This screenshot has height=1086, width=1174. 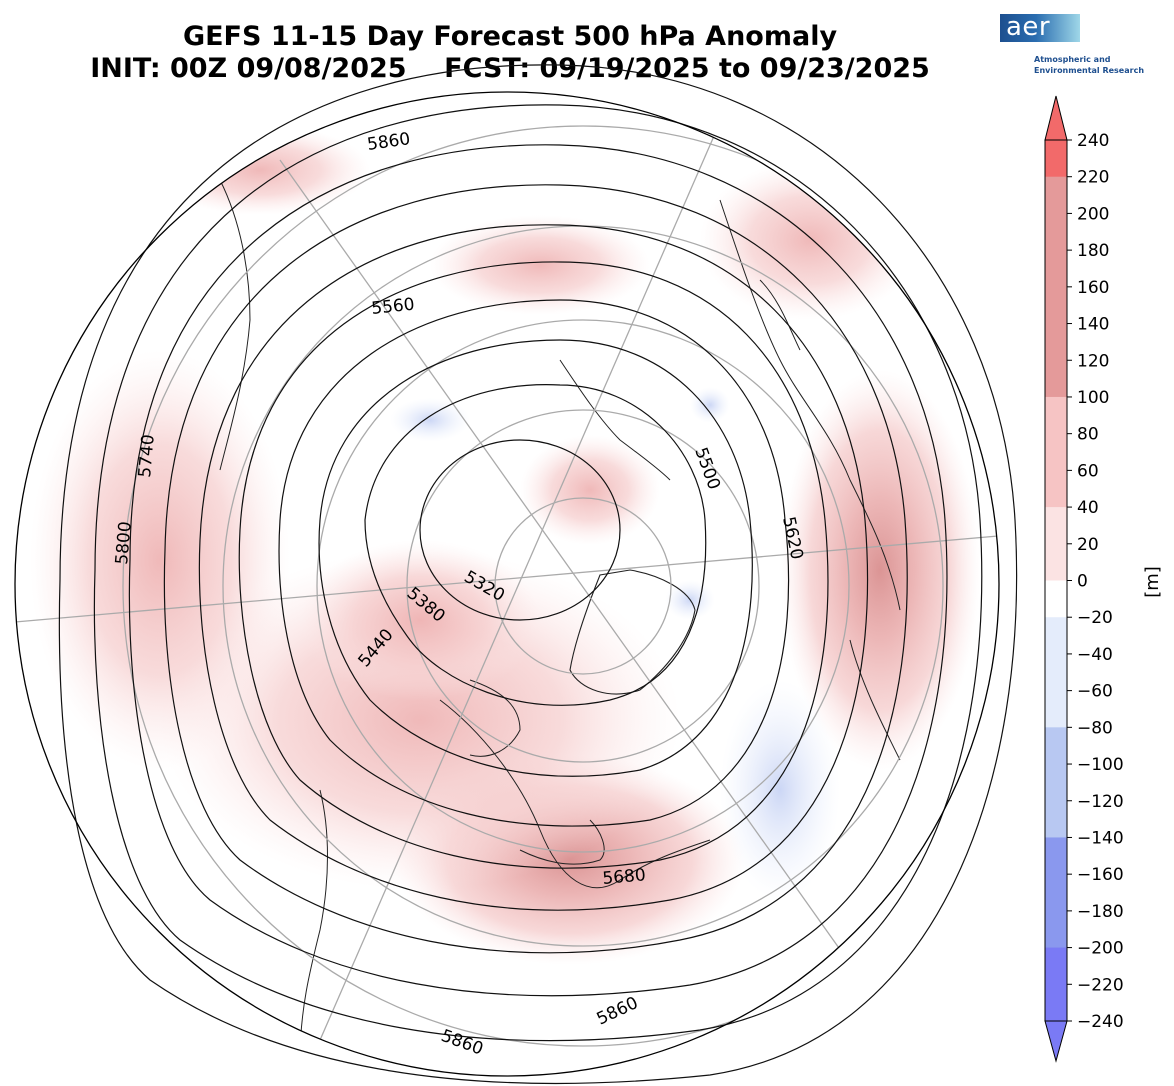 I want to click on colorbar-tick-label: 40, so click(x=1088, y=508).